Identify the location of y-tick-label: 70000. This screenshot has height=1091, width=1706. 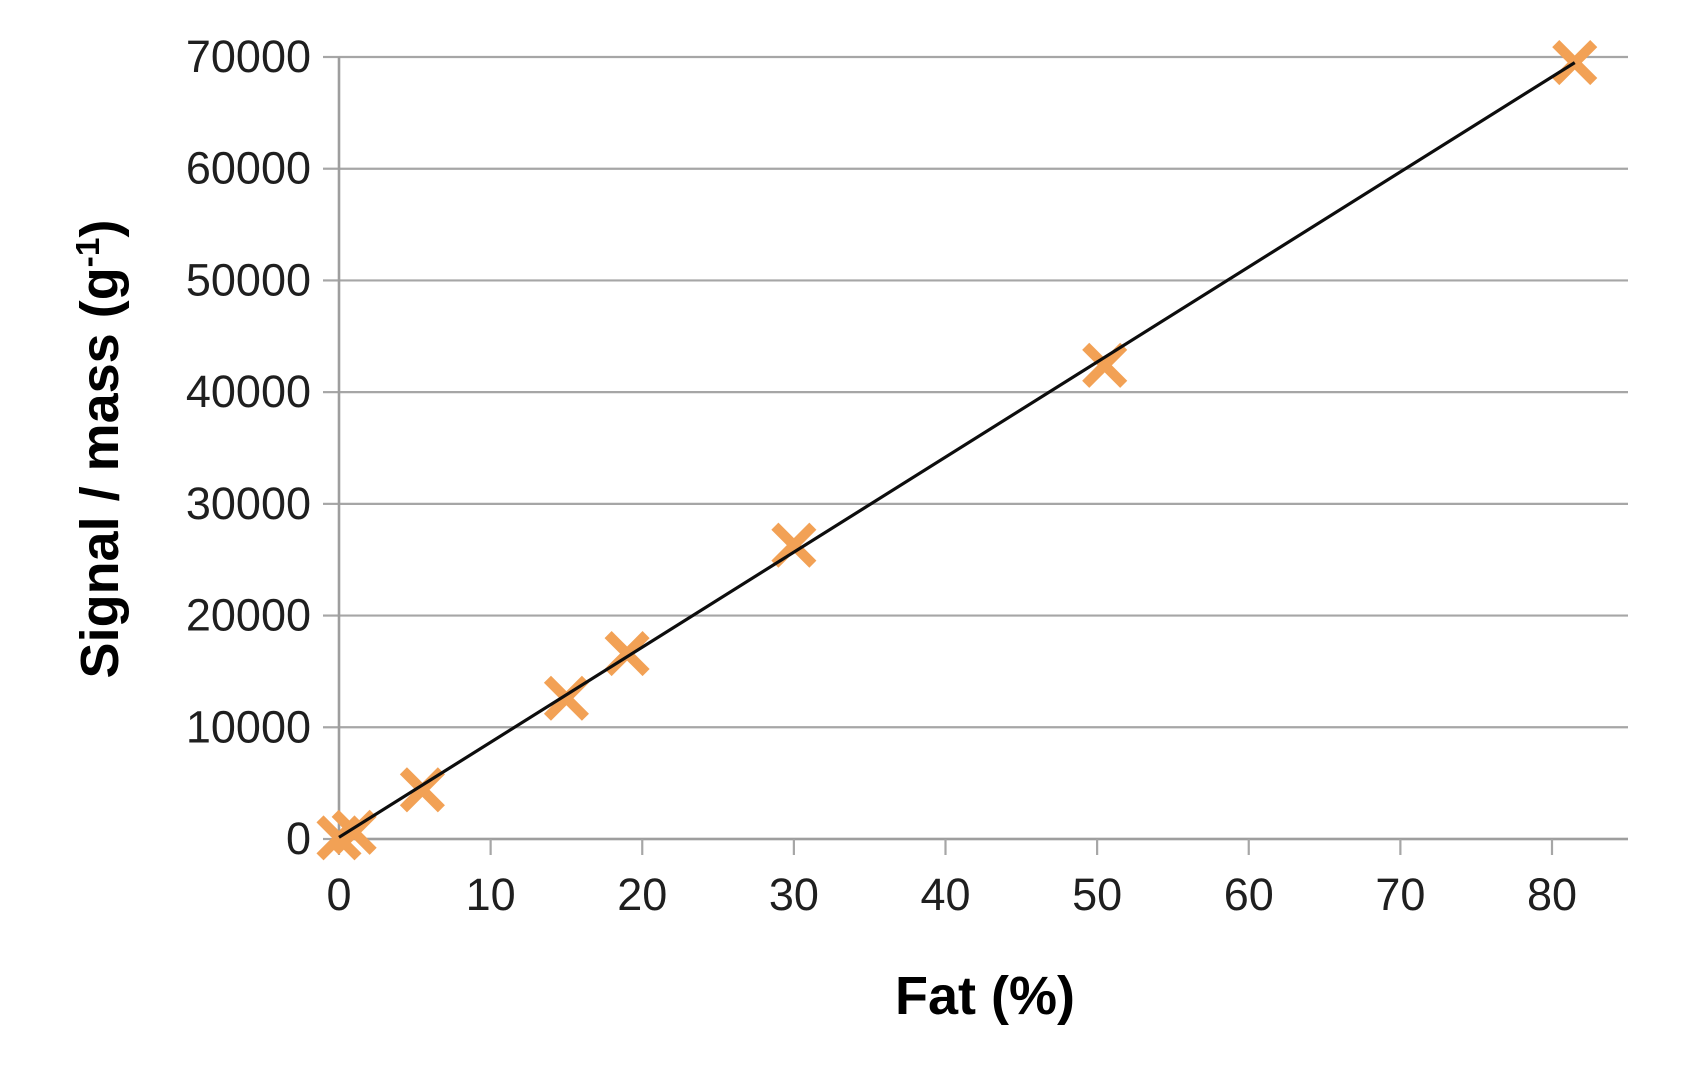
(248, 56).